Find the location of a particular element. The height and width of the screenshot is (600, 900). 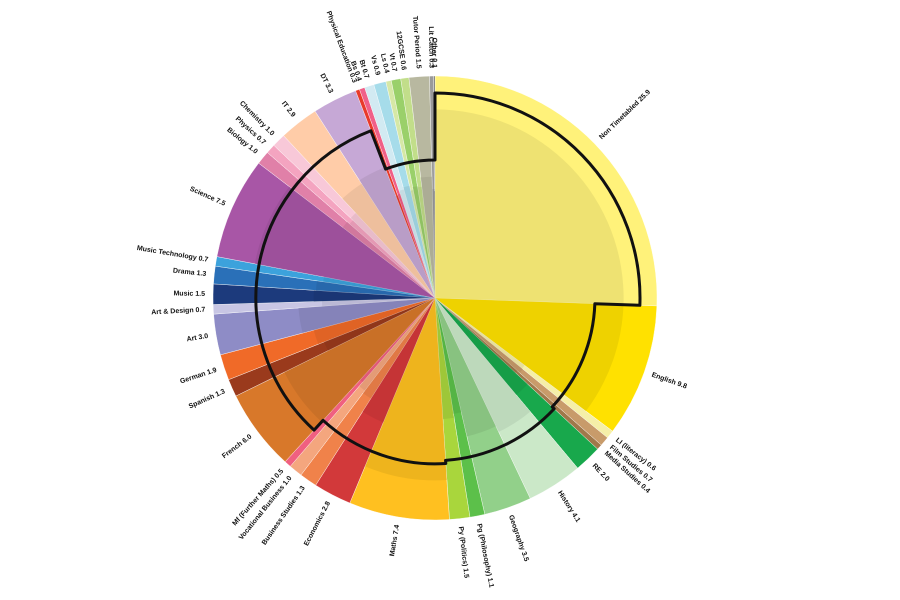

slice-label: Vt 0.7 is located at coordinates (392, 63).